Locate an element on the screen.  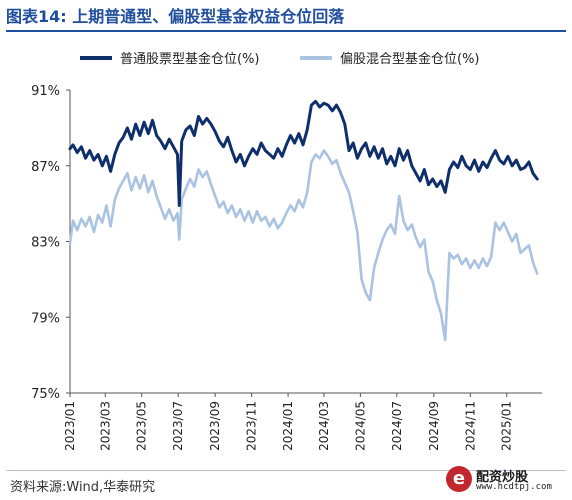
watermark: e 配资炒股 www.hcdtpj.com is located at coordinates (506, 480).